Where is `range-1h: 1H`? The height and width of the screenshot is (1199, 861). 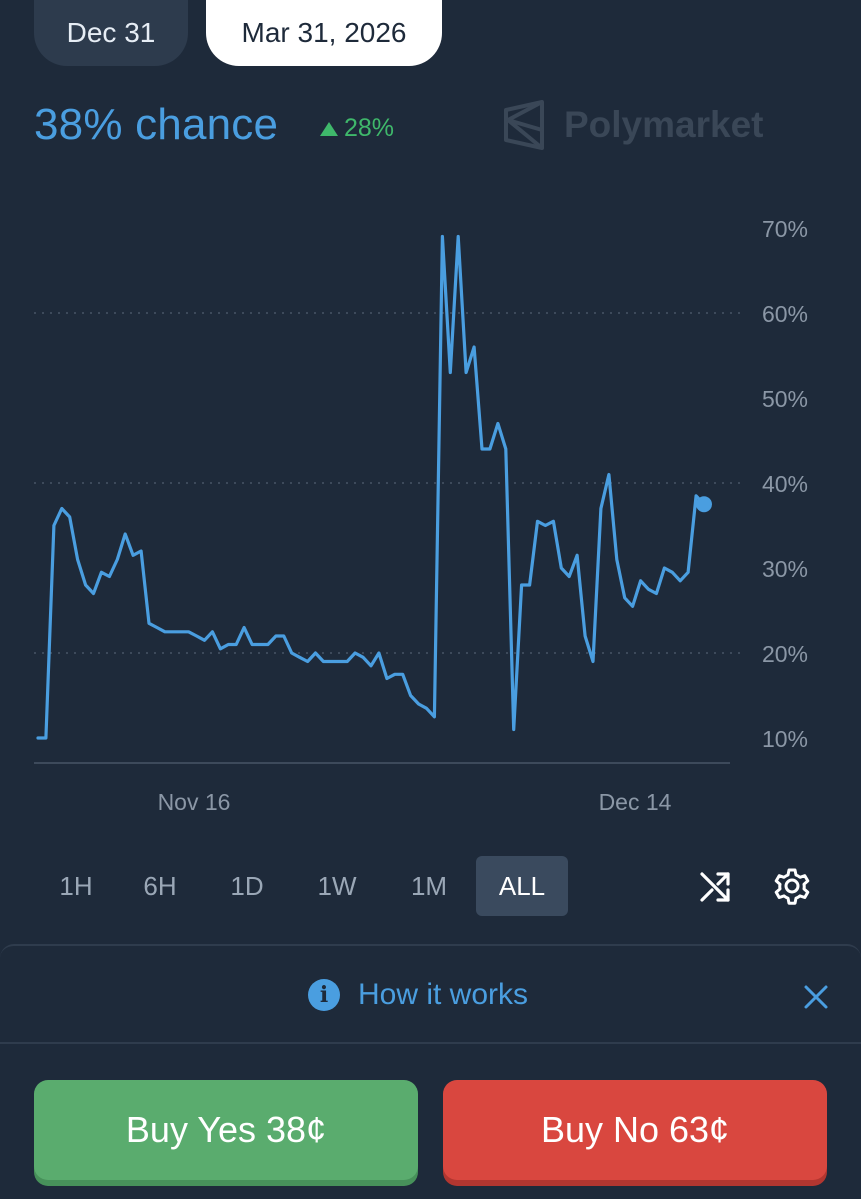
range-1h: 1H is located at coordinates (76, 885).